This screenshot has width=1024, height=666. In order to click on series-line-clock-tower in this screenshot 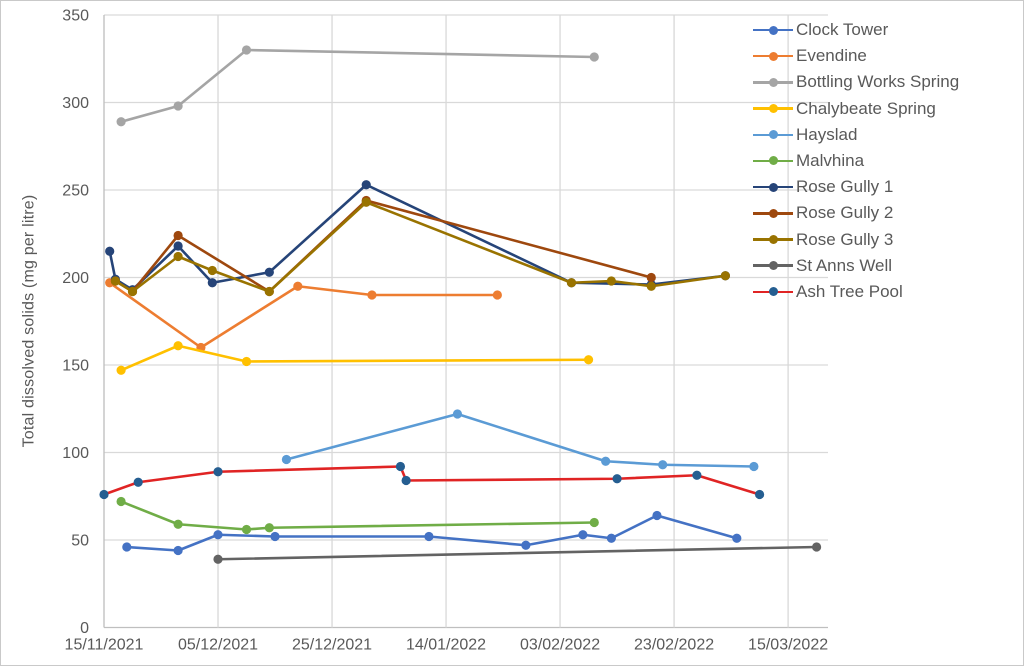, I will do `click(432, 533)`.